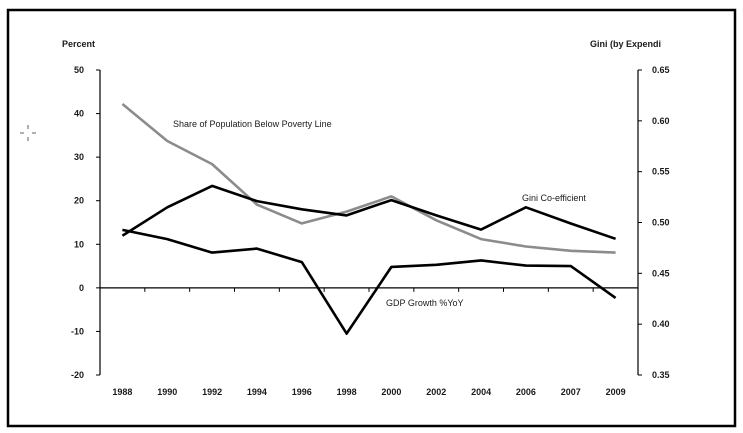 The width and height of the screenshot is (743, 433). What do you see at coordinates (28, 133) in the screenshot?
I see `move-cursor-icon` at bounding box center [28, 133].